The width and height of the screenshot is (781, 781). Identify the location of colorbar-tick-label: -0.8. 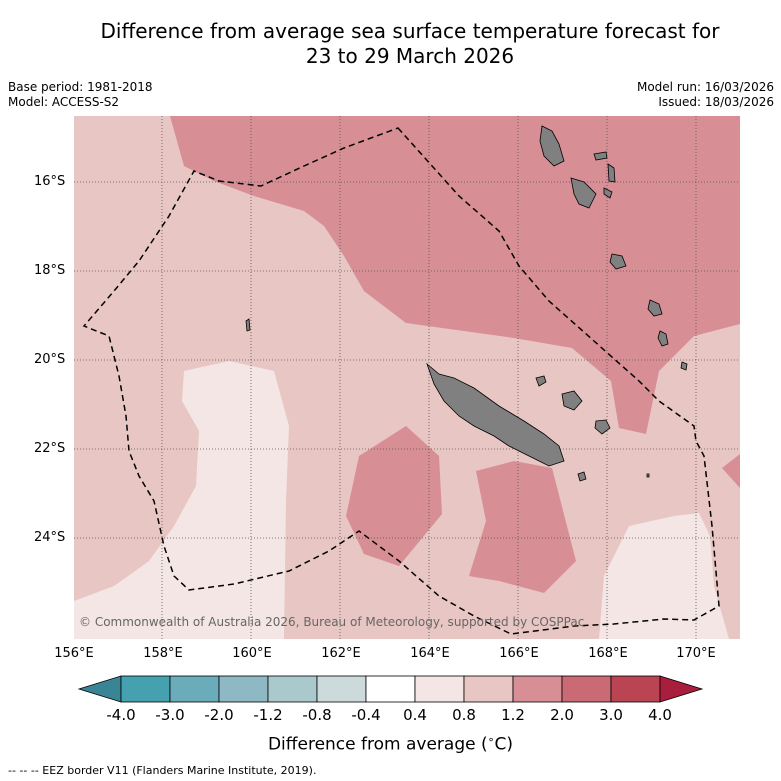
(317, 715).